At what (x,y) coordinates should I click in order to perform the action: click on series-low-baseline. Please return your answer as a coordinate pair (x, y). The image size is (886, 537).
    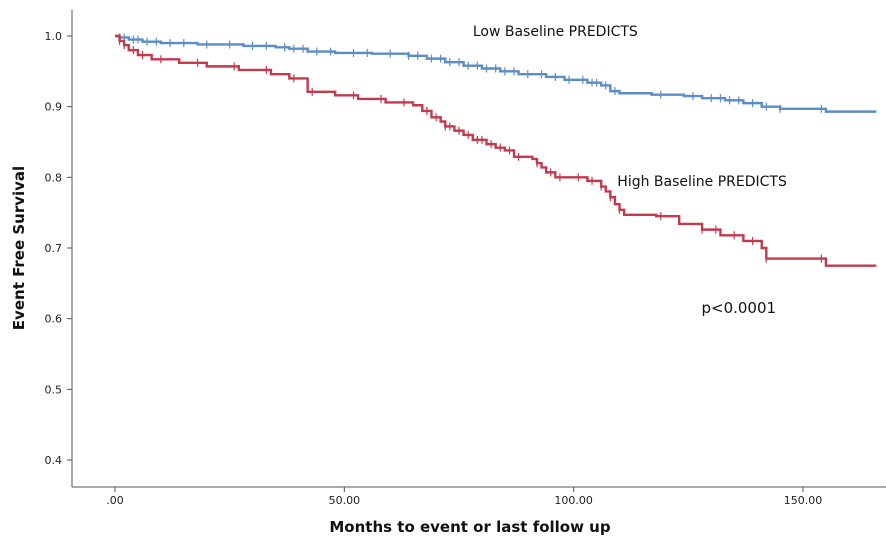
    Looking at the image, I should click on (496, 73).